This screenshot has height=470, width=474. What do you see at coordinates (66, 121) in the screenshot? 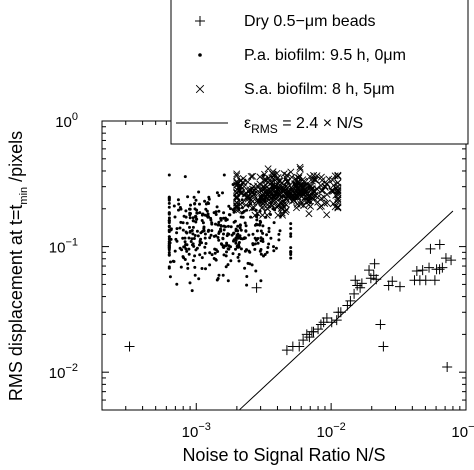
I see `y-tick-label: 10⁰` at bounding box center [66, 121].